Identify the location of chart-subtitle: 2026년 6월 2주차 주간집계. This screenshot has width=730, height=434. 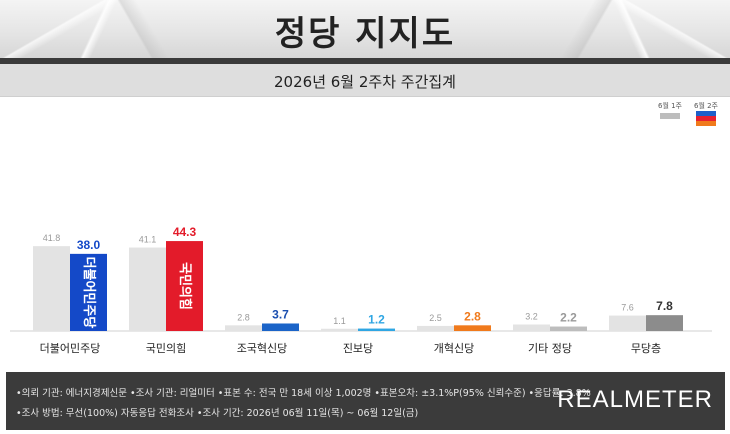
(365, 82).